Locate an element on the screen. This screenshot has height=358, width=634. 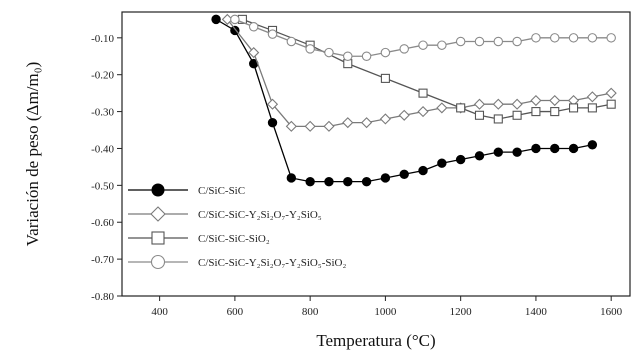
x-tick-label: 800 is located at coordinates (310, 312).